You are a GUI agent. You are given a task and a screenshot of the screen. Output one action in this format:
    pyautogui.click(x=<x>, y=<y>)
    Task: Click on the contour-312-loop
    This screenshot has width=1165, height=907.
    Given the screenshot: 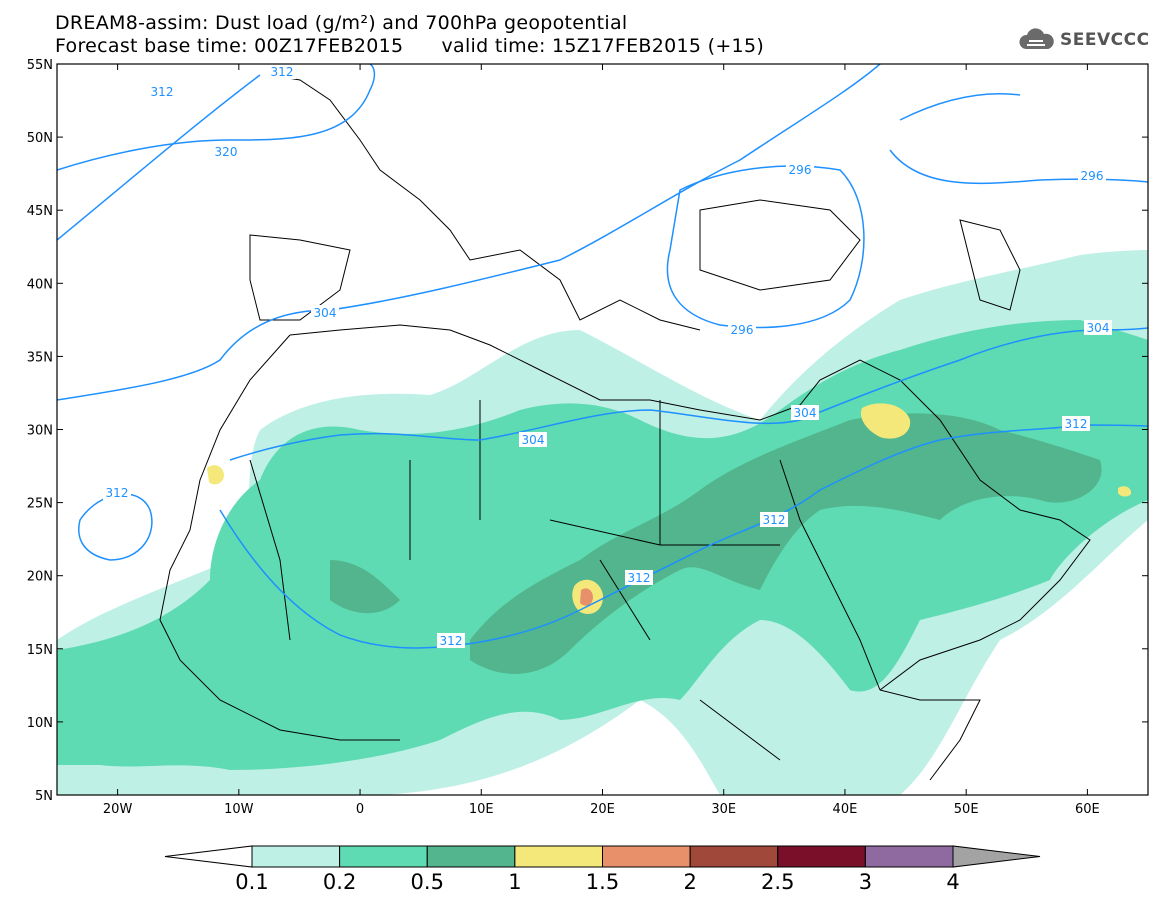 What is the action you would take?
    pyautogui.click(x=115, y=527)
    